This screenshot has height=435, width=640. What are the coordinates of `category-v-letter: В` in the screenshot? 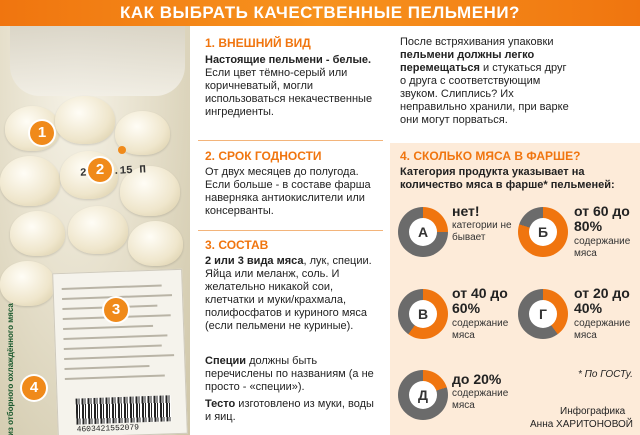 It's located at (423, 314).